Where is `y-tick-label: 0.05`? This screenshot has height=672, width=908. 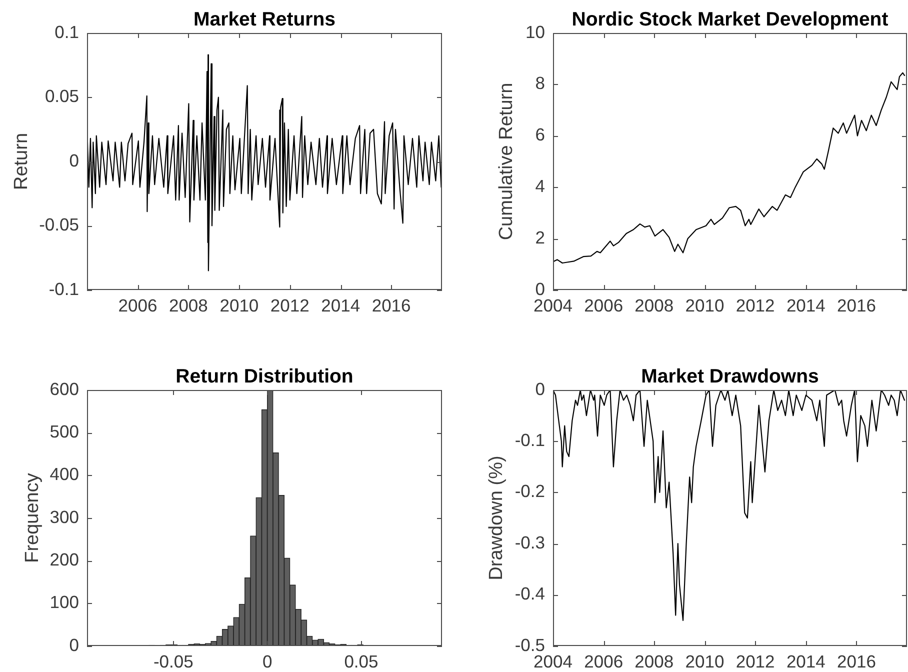 y-tick-label: 0.05 is located at coordinates (61, 96).